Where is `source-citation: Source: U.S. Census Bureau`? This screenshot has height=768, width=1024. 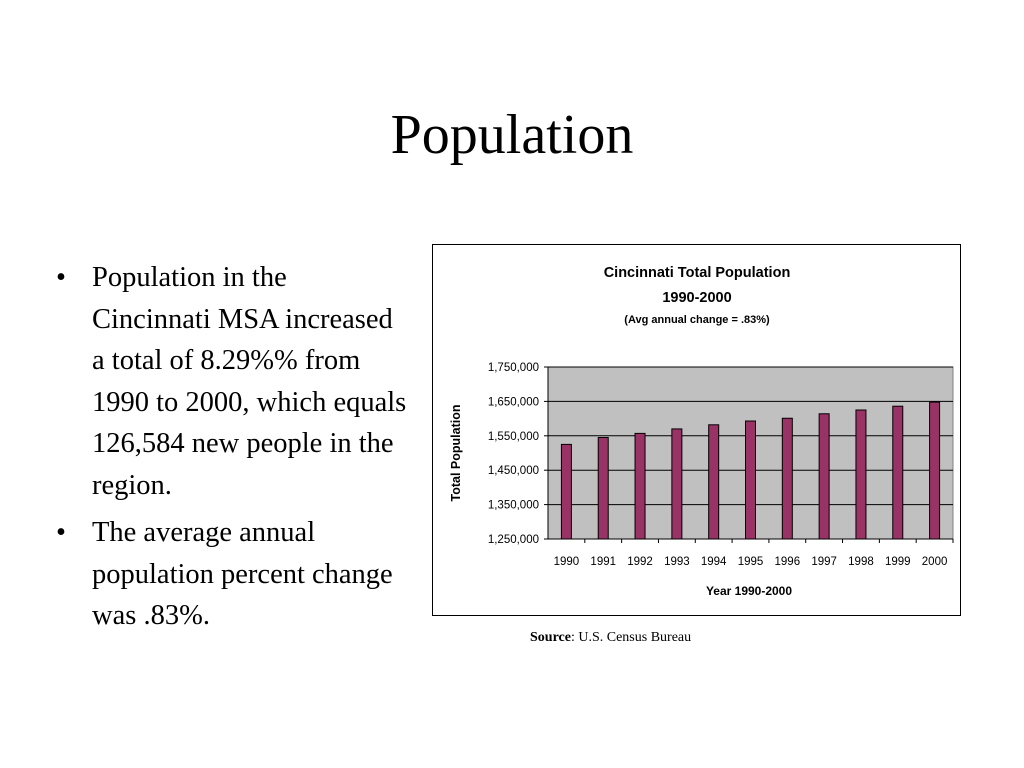 source-citation: Source: U.S. Census Bureau is located at coordinates (610, 638).